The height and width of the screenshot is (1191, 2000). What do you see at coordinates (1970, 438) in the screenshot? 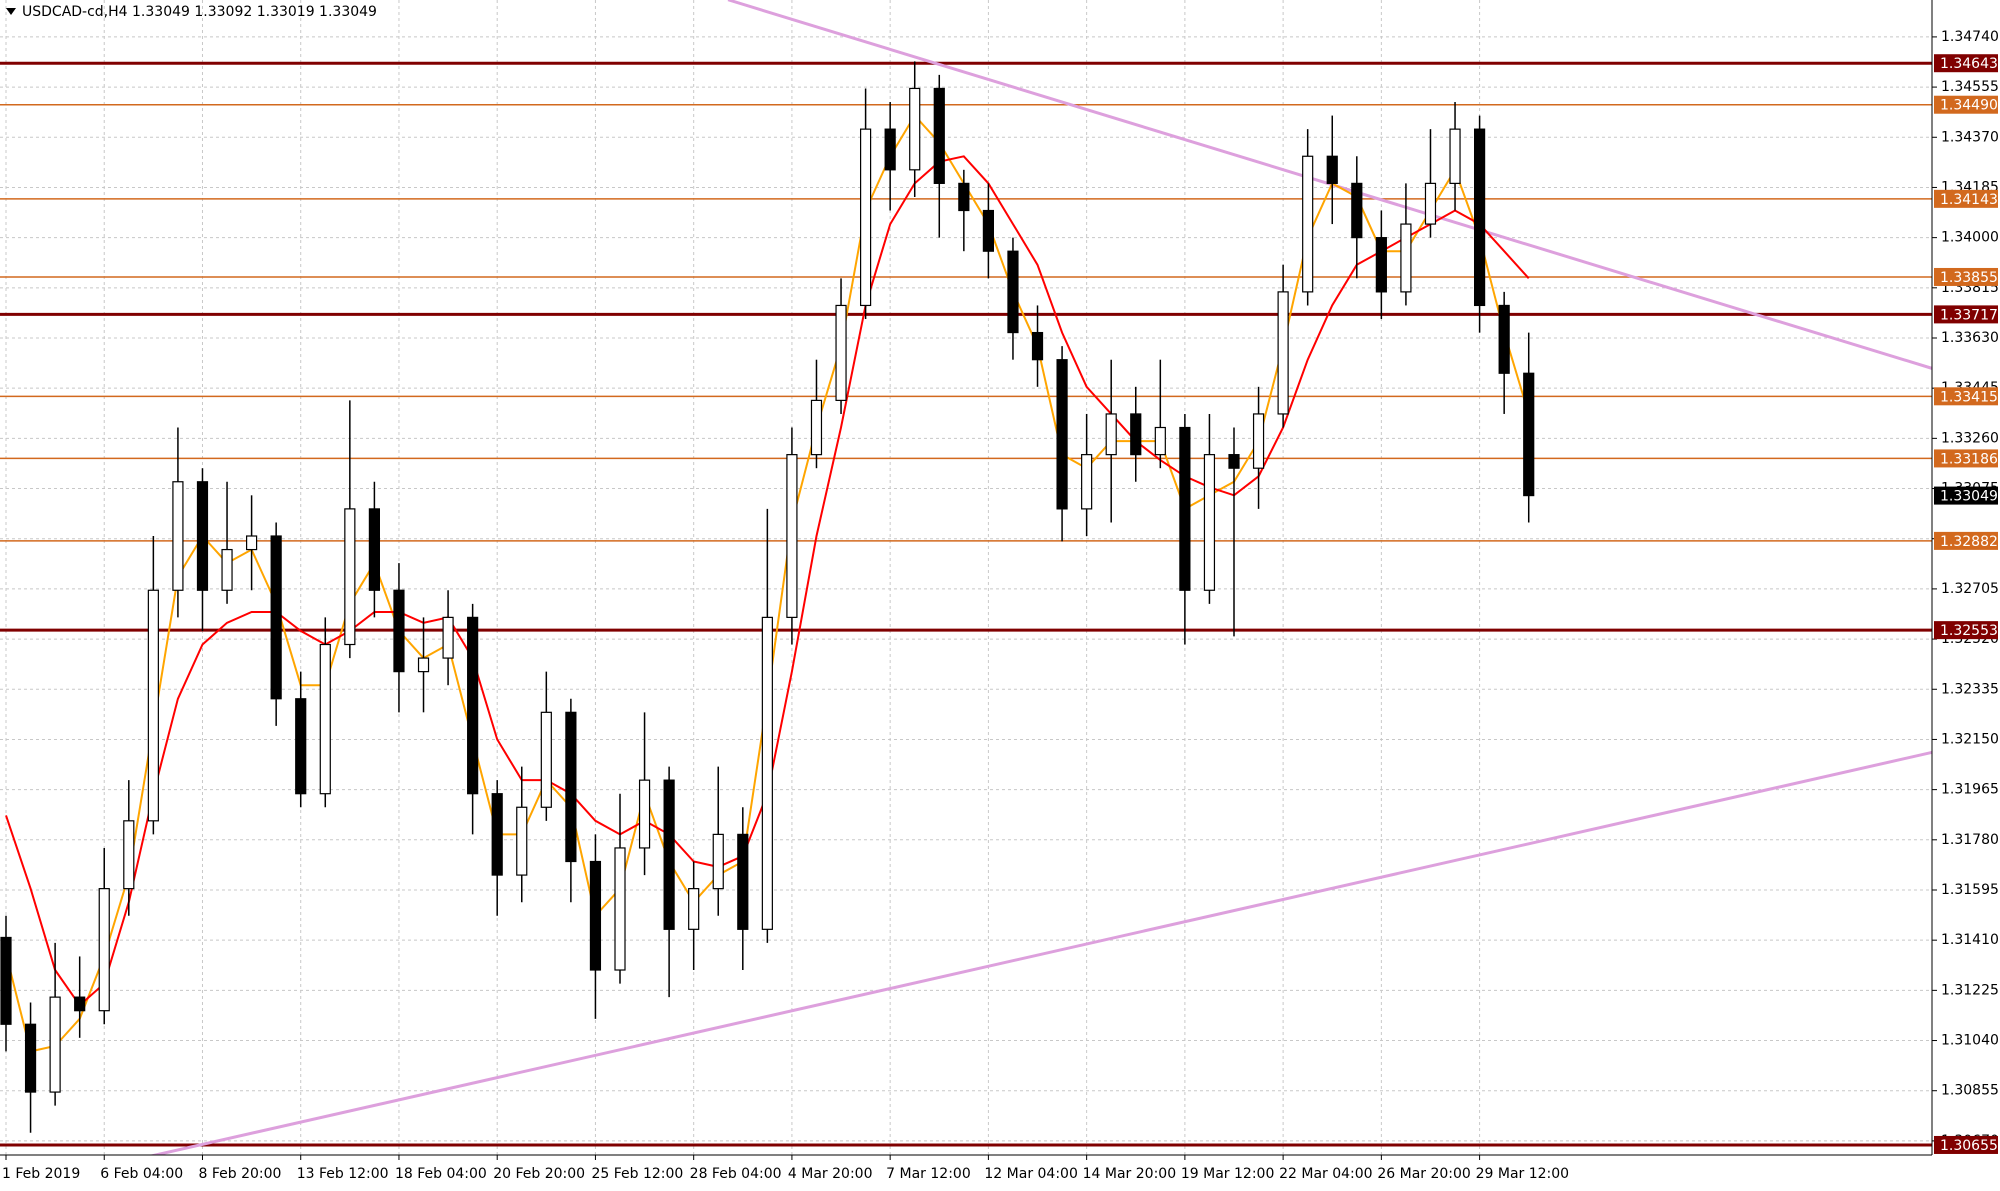
I see `y-tick-label: 1.33260` at bounding box center [1970, 438].